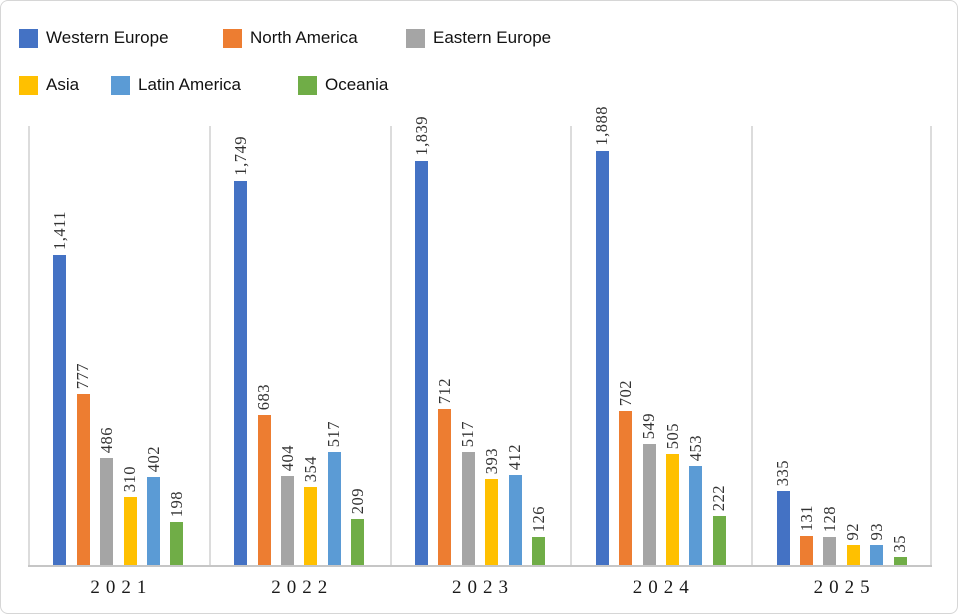 This screenshot has height=614, width=958. I want to click on x-axis-baseline, so click(480, 566).